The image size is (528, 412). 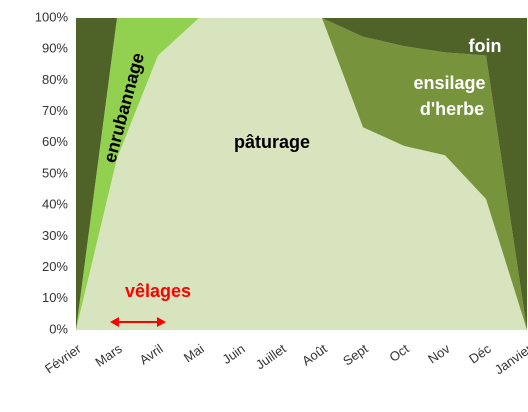 What do you see at coordinates (234, 354) in the screenshot?
I see `x-tick-label: Juin` at bounding box center [234, 354].